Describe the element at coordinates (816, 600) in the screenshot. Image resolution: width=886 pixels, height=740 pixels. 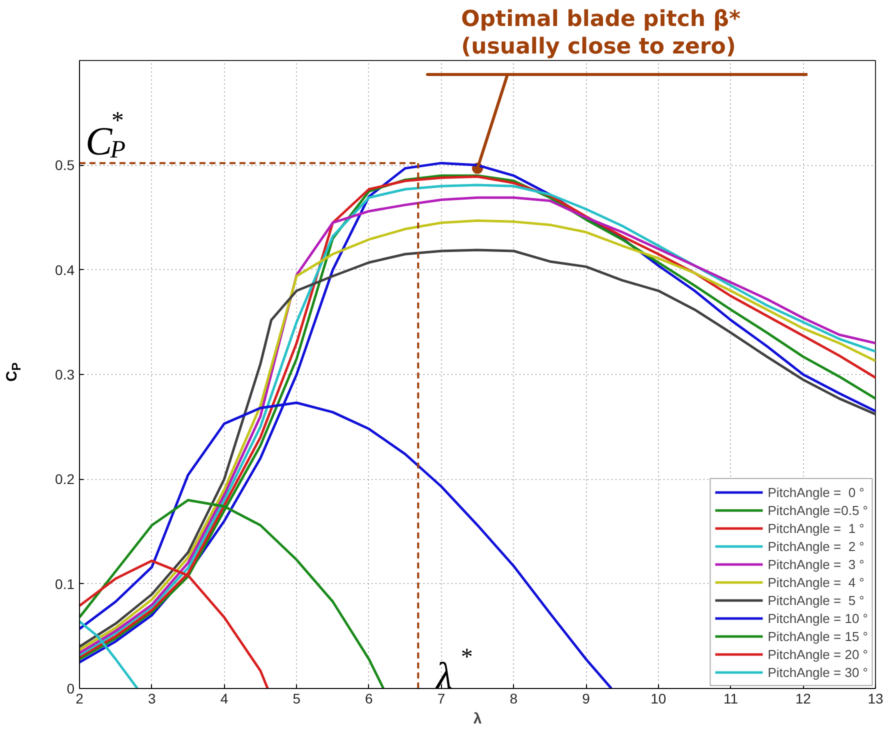
I see `legend-label: PitchAngle = 5 °` at that location.